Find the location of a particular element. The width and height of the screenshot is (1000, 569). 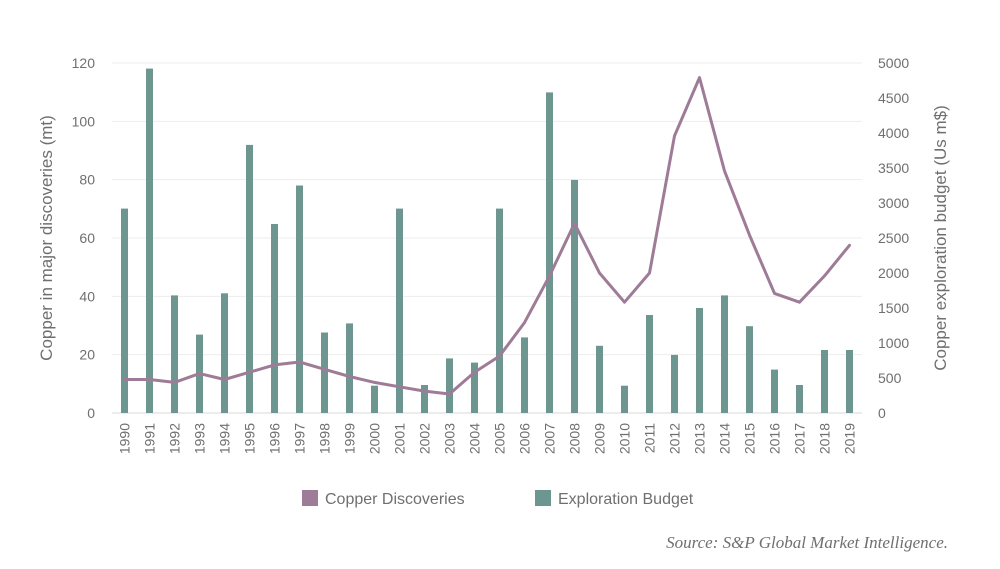

right-axis-tick-label: 2000 is located at coordinates (893, 273).